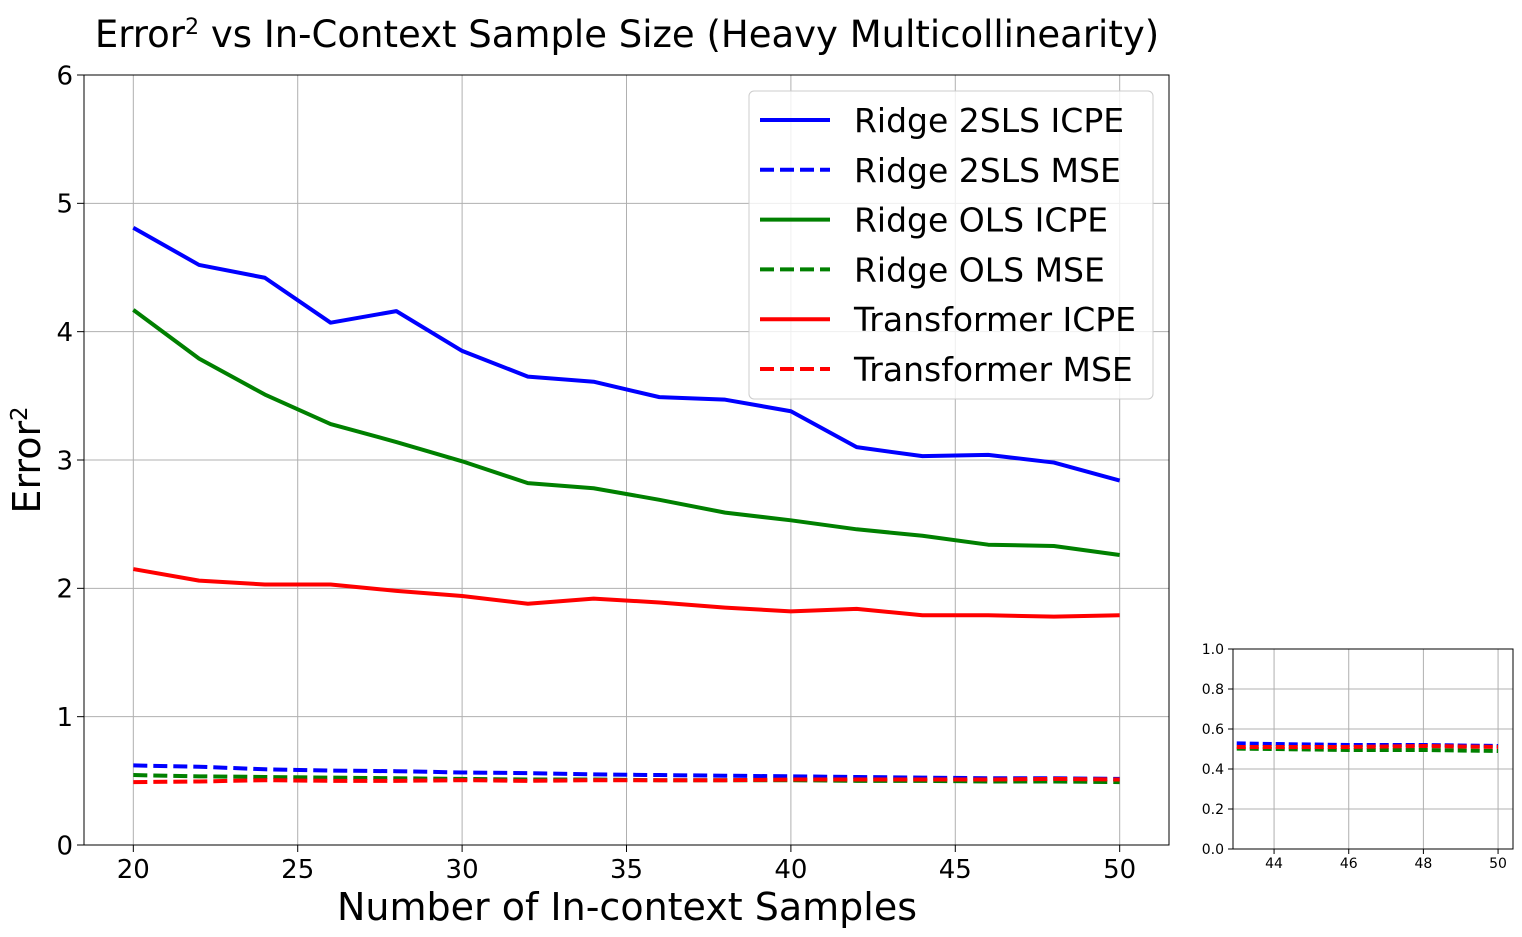 The image size is (1522, 937). I want to click on main-y-tick-label: 4, so click(64, 333).